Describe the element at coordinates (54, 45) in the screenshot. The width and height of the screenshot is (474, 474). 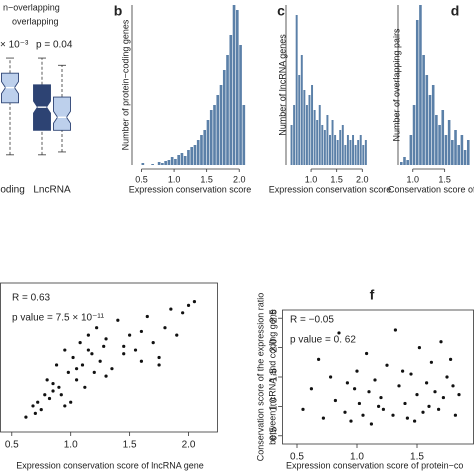
I see `annotation: p = 0.04` at that location.